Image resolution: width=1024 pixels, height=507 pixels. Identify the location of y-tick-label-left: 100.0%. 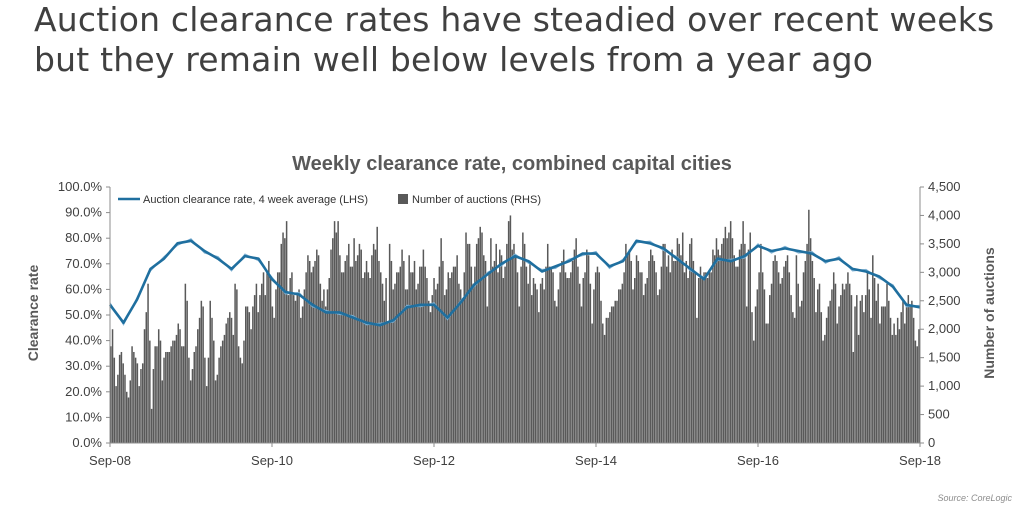
(80, 186).